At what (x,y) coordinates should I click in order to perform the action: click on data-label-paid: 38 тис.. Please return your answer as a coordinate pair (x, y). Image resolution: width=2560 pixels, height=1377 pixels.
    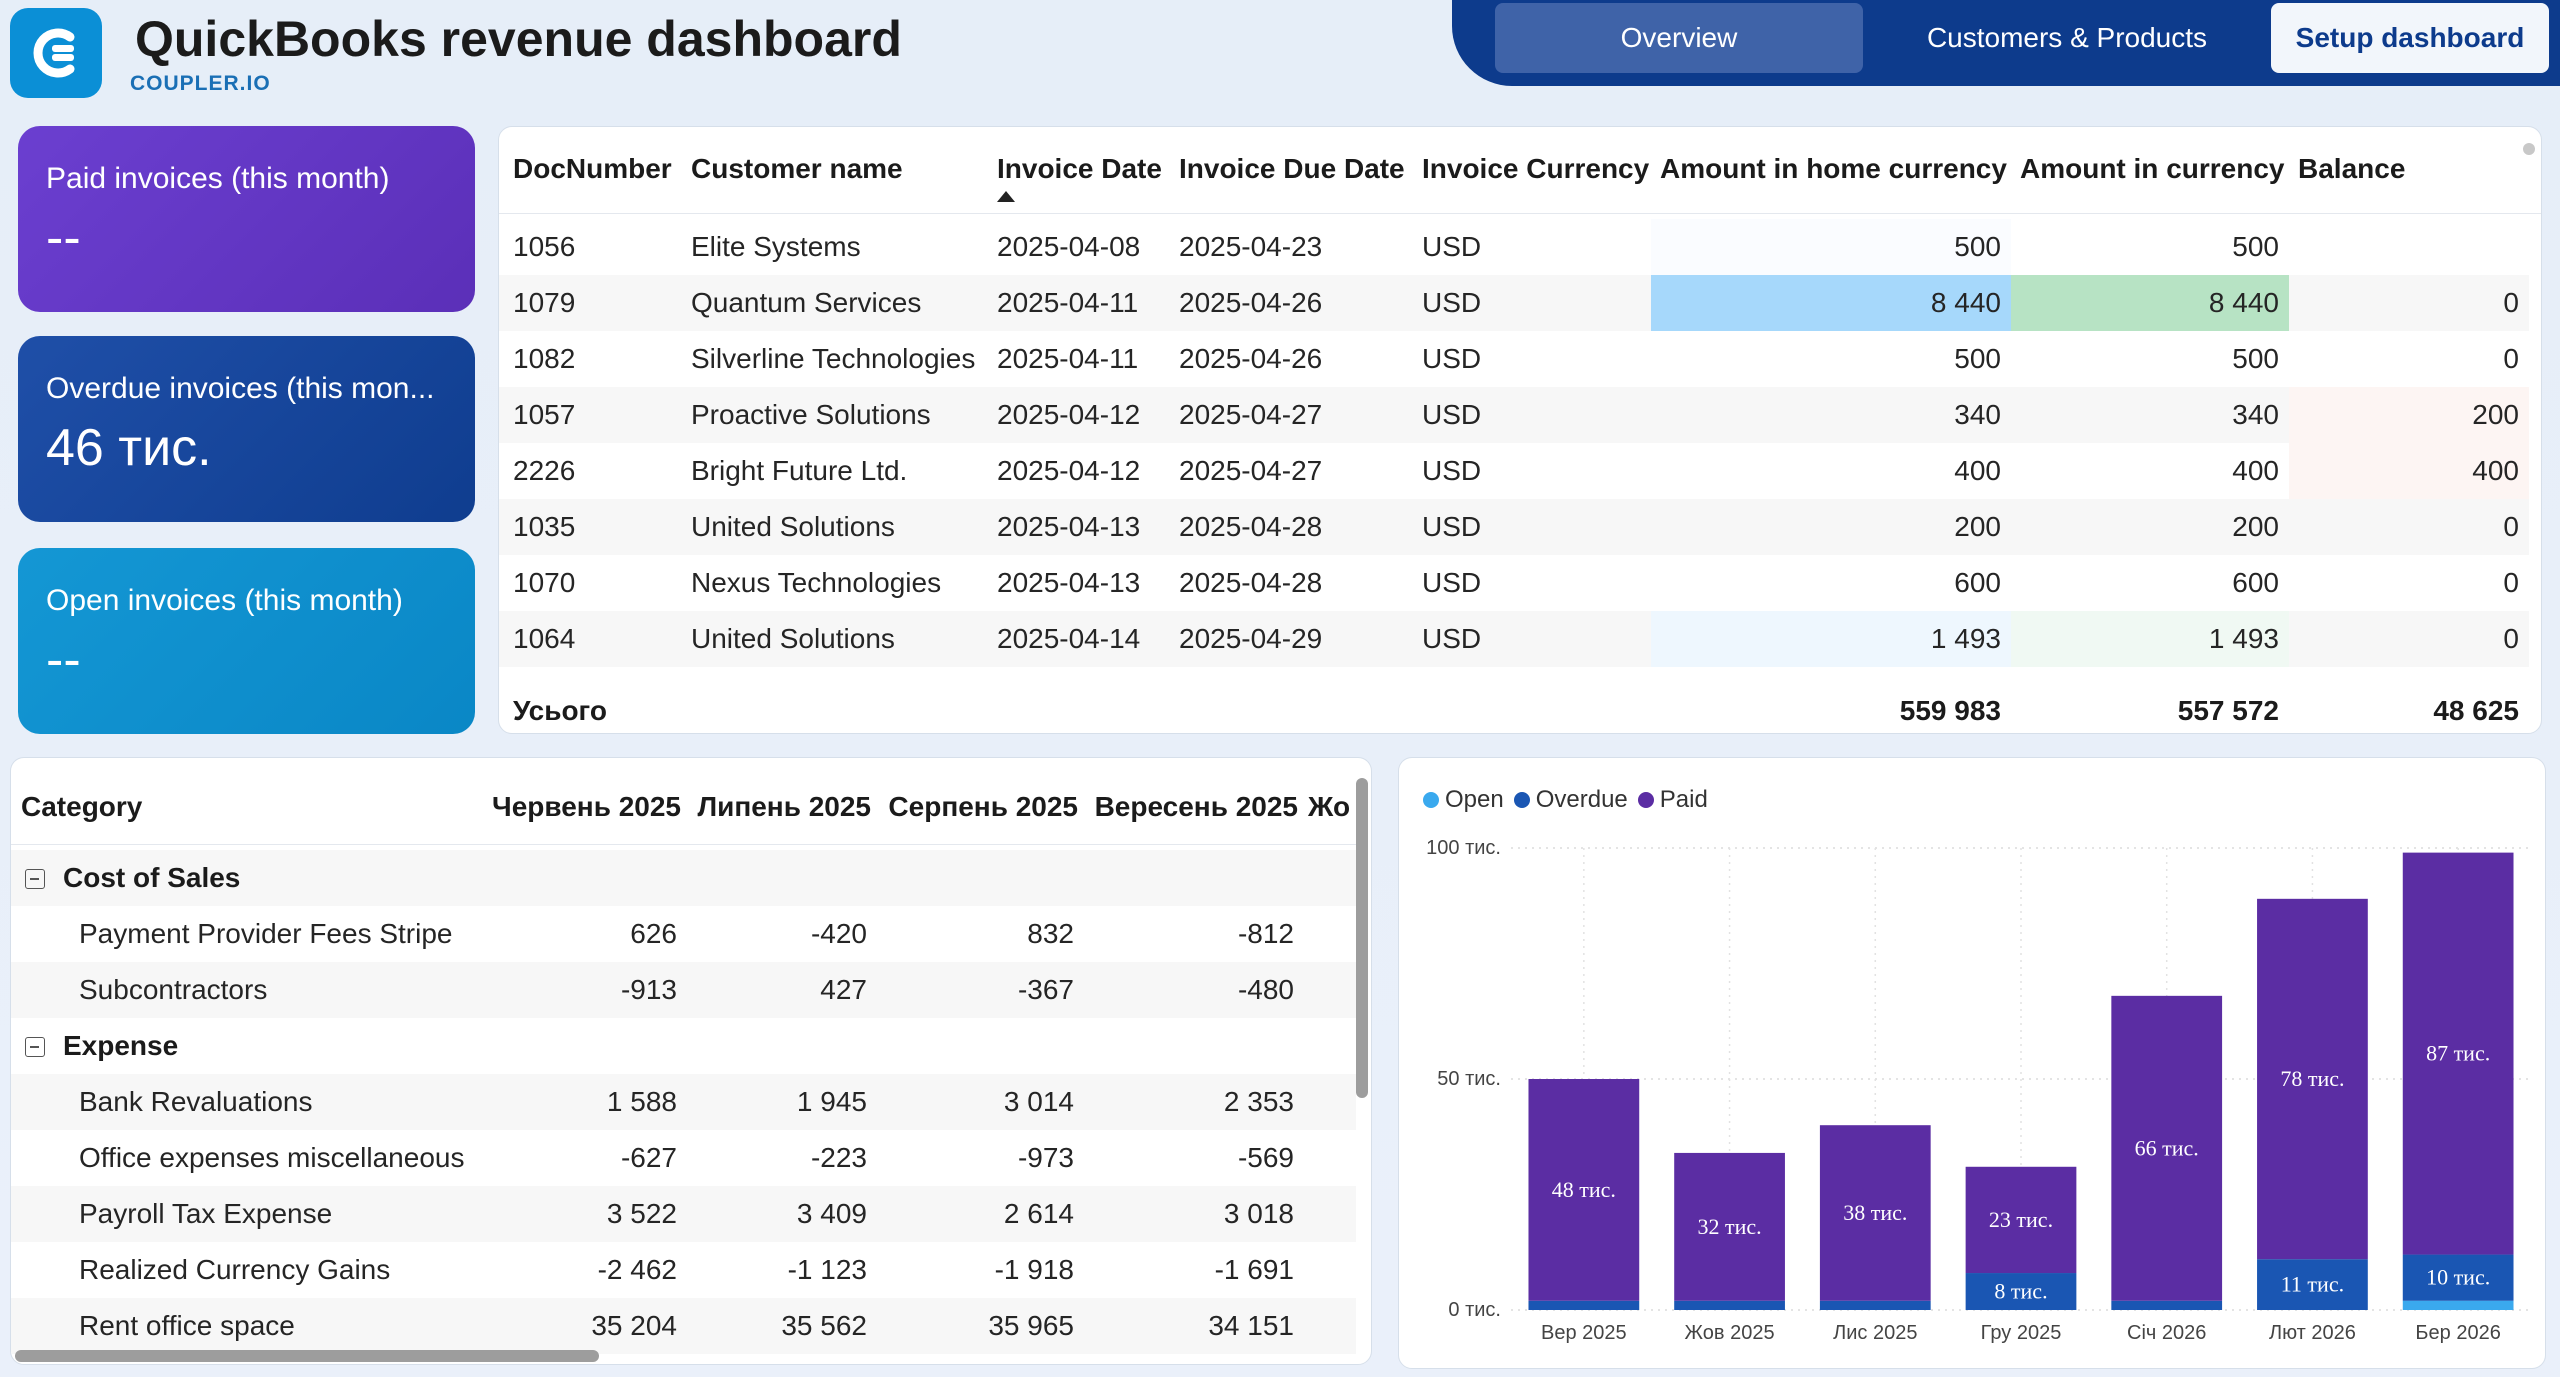
    Looking at the image, I should click on (1875, 1212).